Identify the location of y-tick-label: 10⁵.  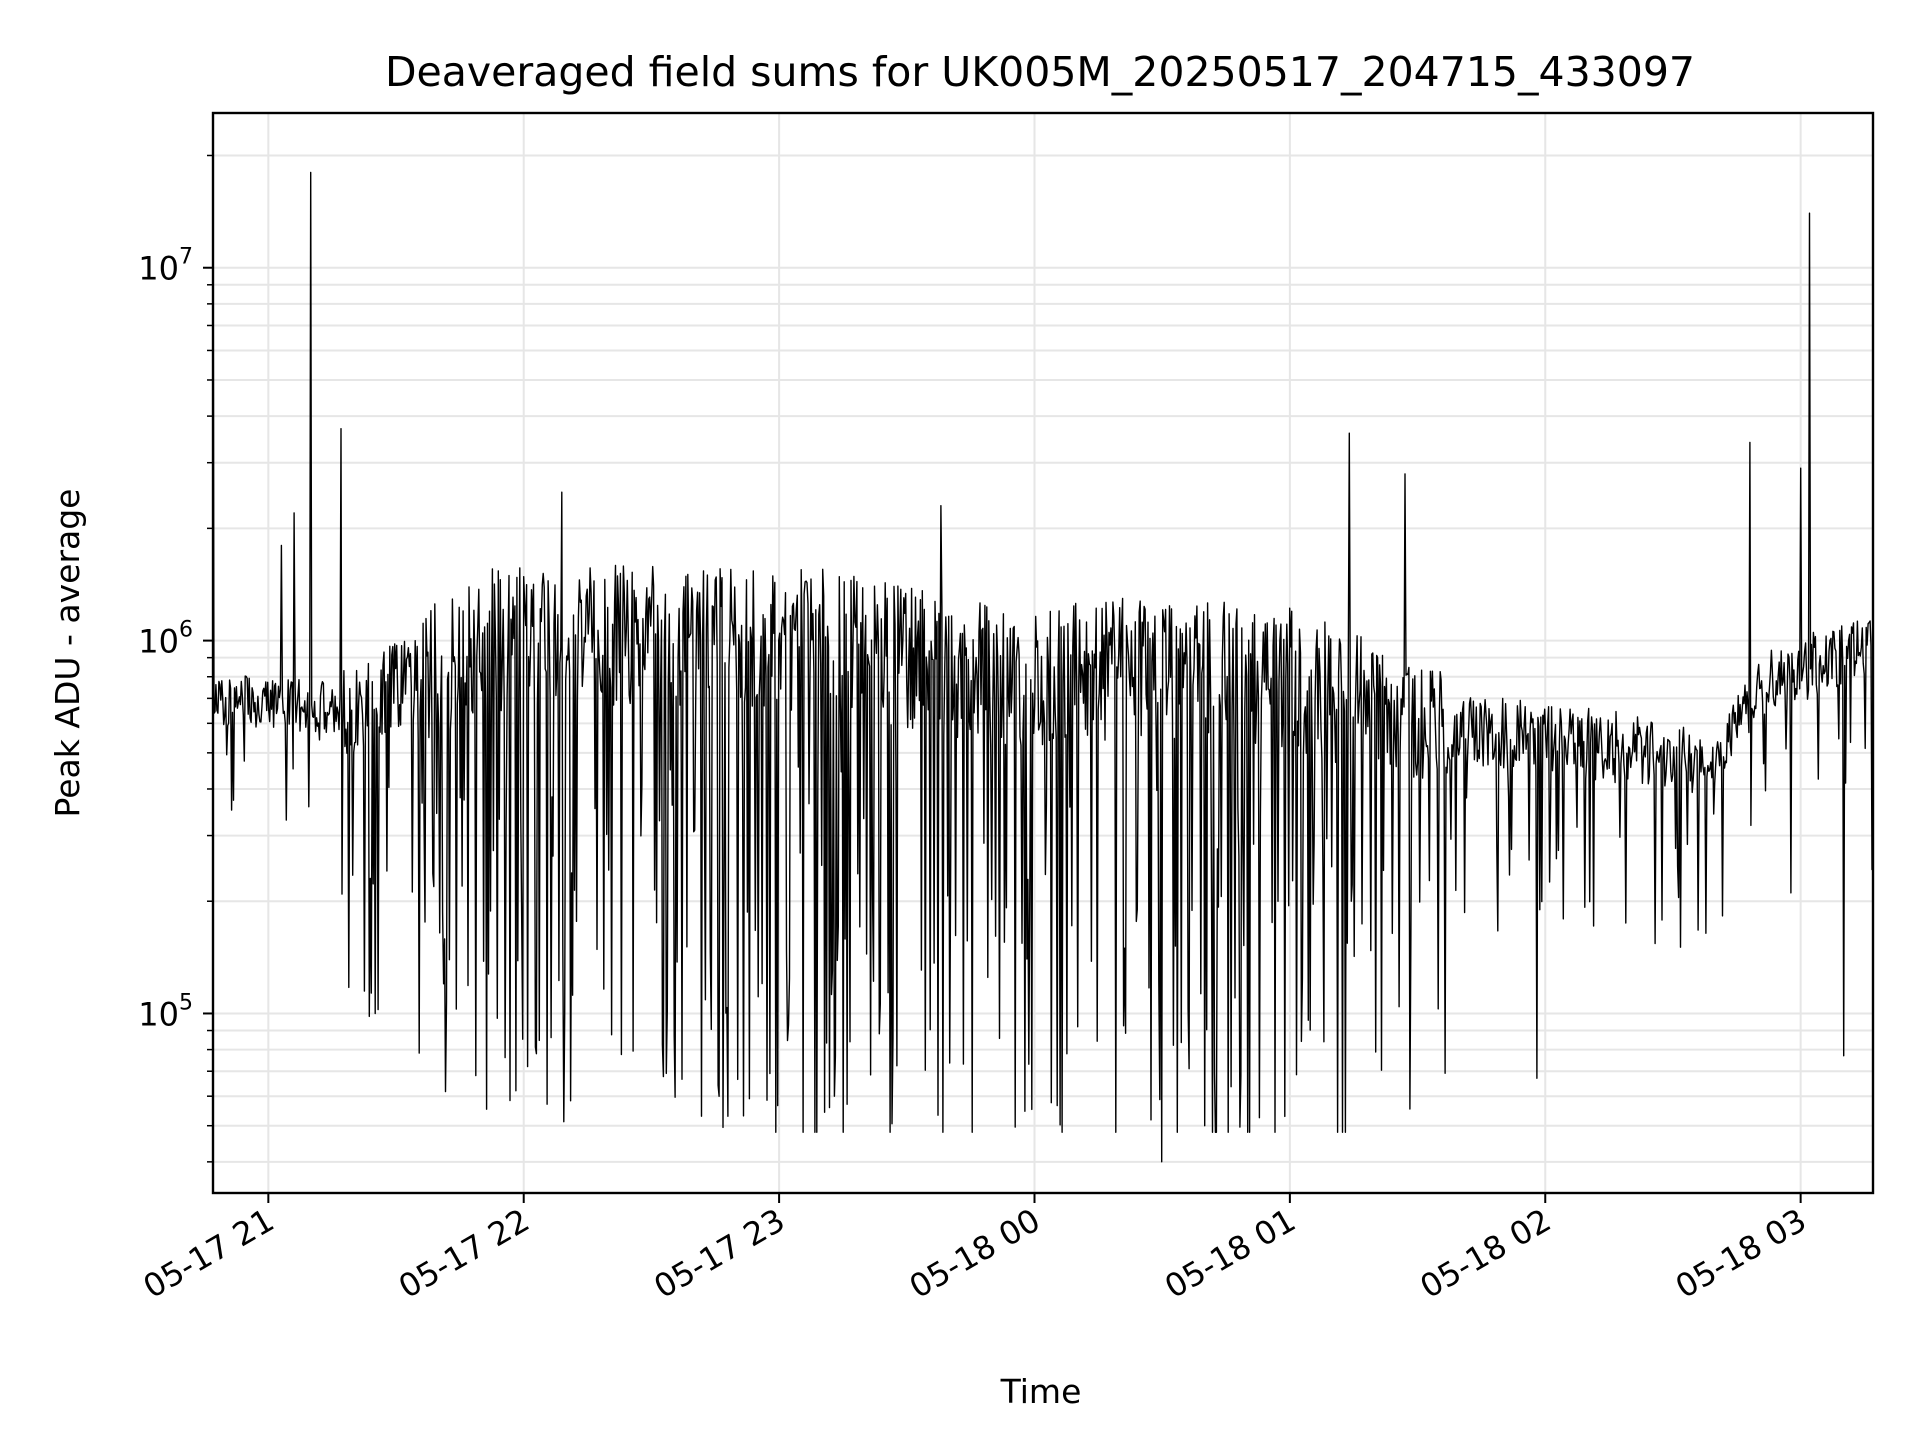
(165, 1011).